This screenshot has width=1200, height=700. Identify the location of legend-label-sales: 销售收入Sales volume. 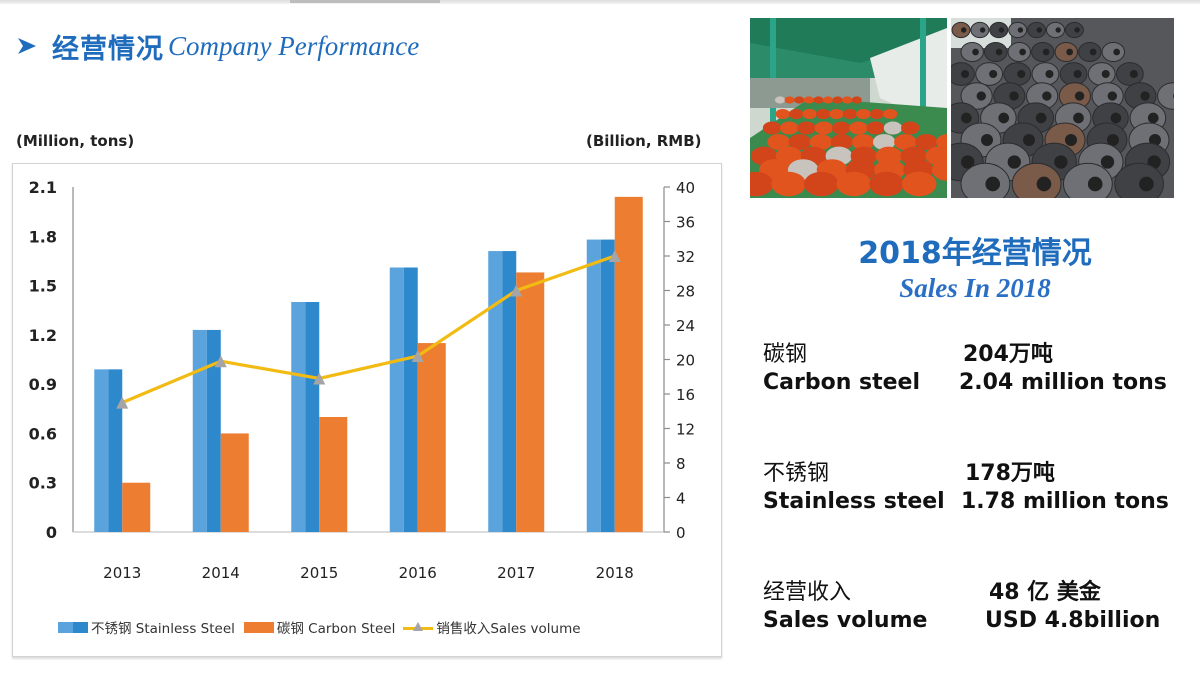
(508, 629).